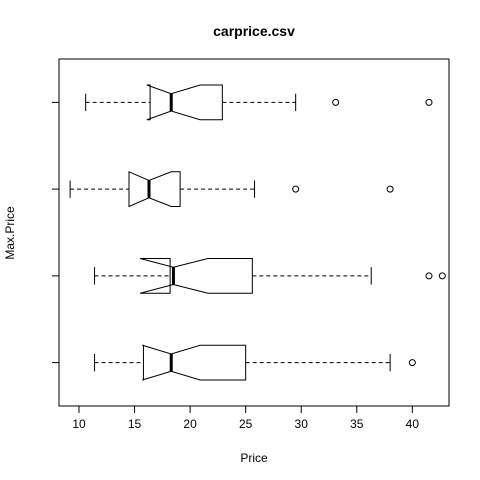 This screenshot has width=480, height=480. Describe the element at coordinates (190, 424) in the screenshot. I see `x-tick-label: 20` at that location.